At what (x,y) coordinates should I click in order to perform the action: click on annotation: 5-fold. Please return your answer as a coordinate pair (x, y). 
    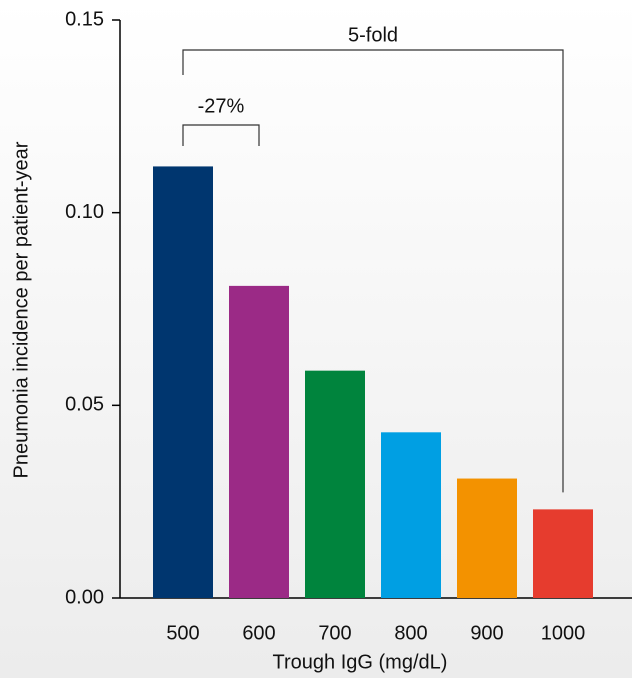
    Looking at the image, I should click on (373, 35).